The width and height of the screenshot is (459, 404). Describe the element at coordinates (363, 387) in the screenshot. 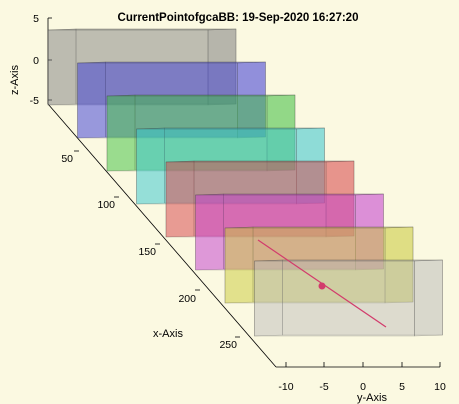

I see `y-tick-label: 0` at that location.